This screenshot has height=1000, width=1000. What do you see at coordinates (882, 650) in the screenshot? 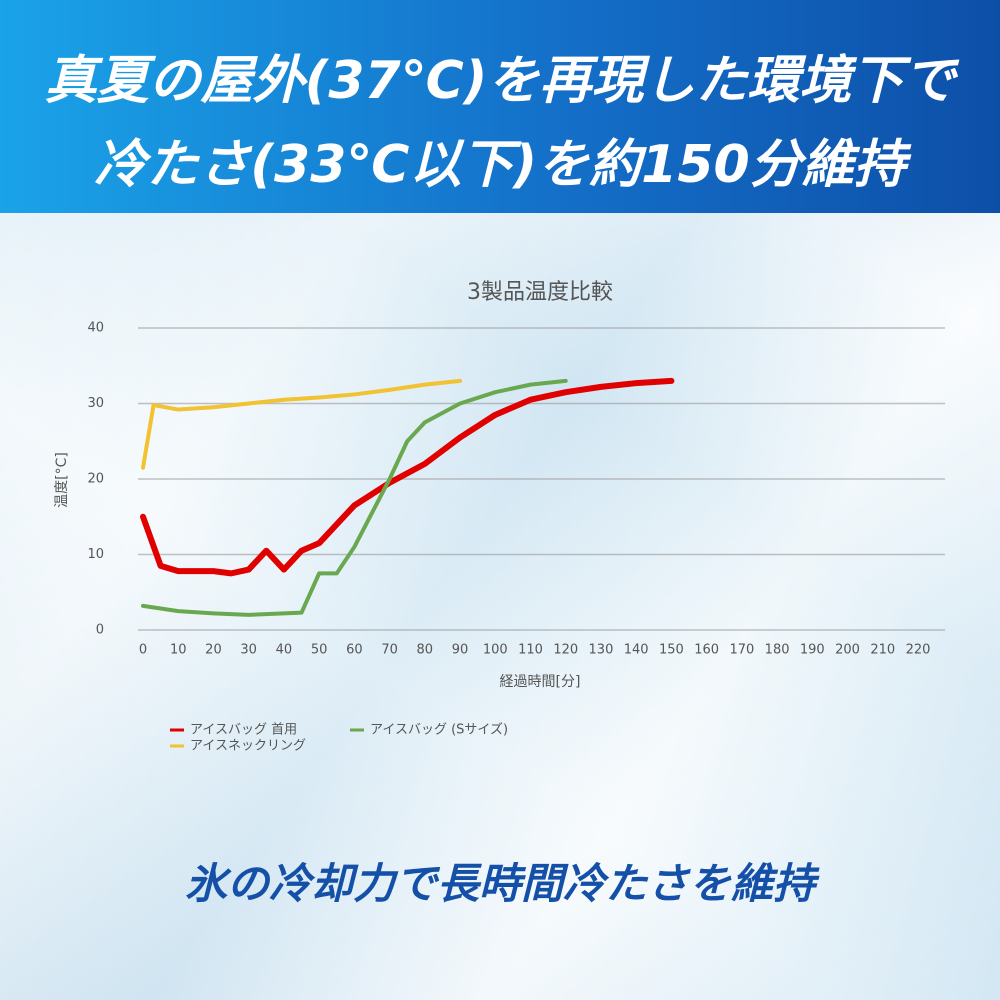
I see `x-tick-label: 210` at bounding box center [882, 650].